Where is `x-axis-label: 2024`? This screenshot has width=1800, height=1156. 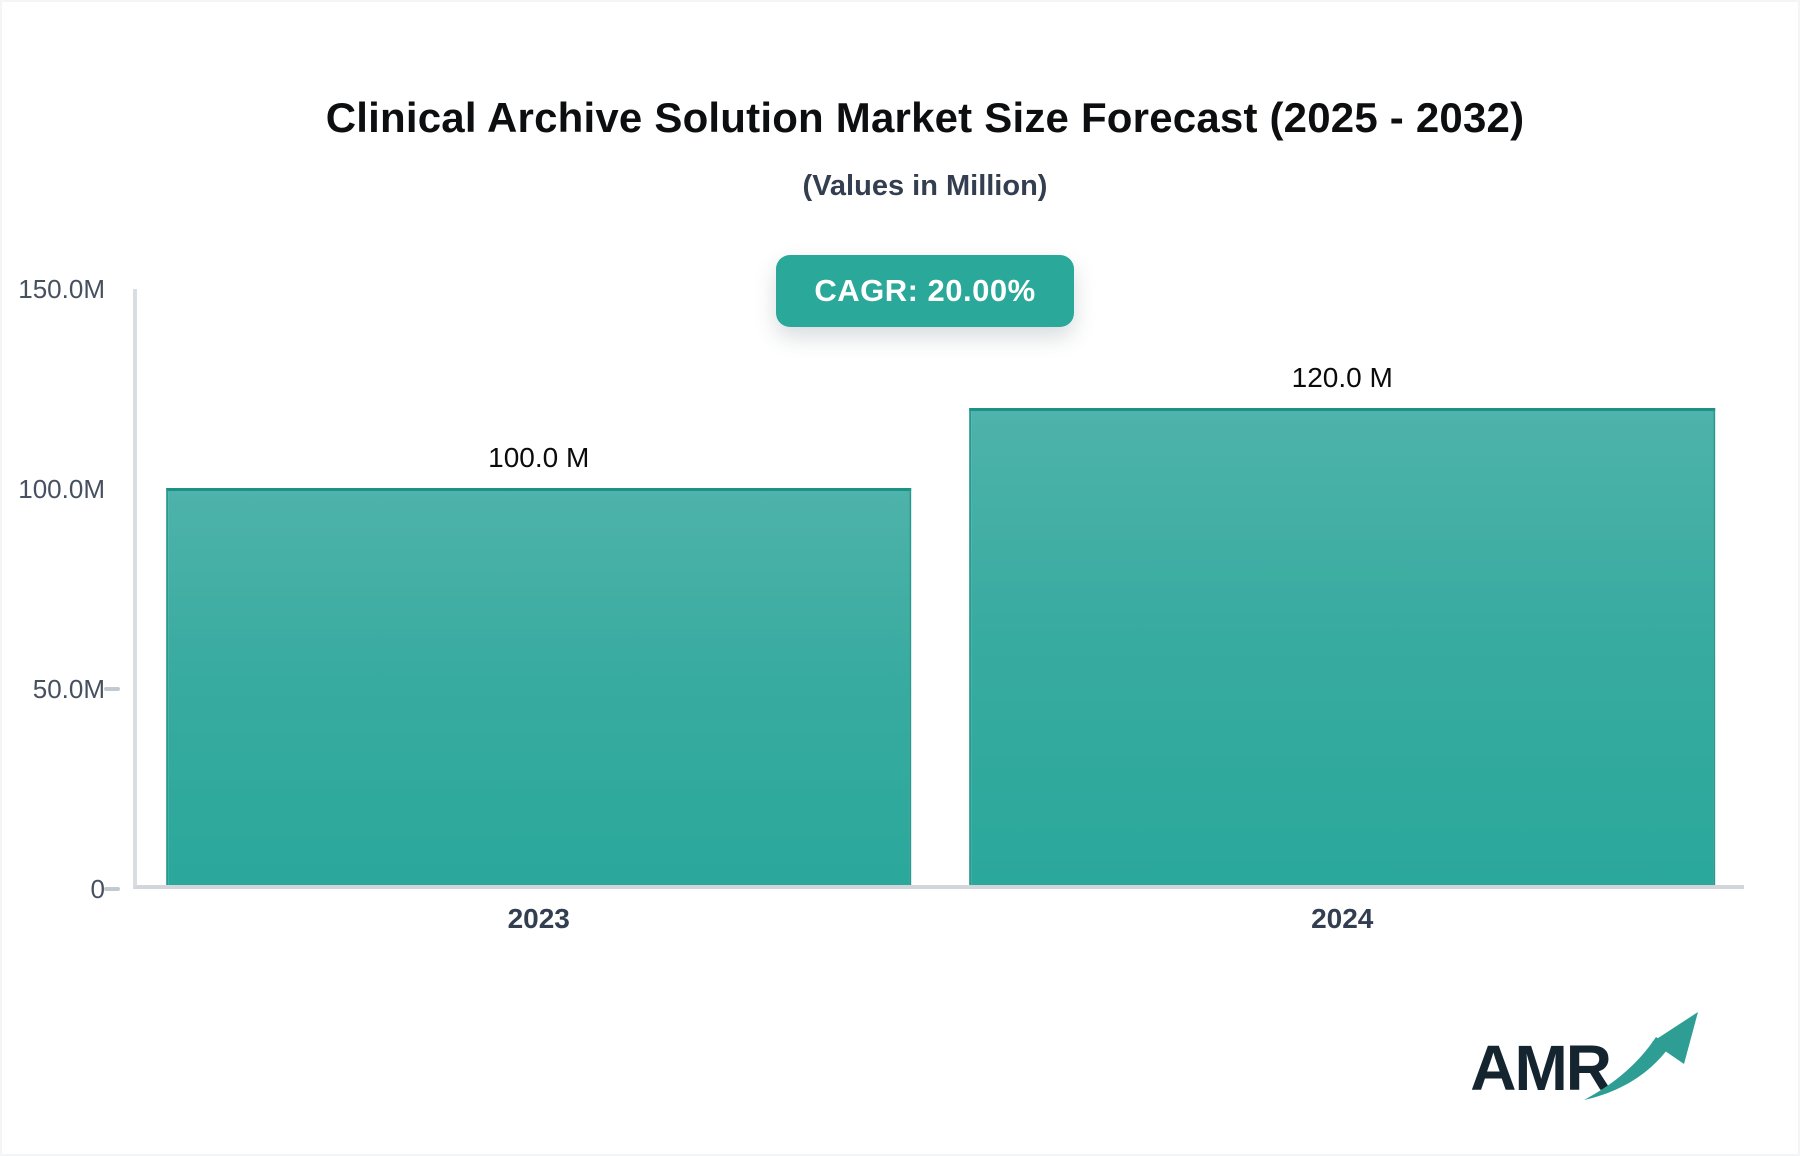 x-axis-label: 2024 is located at coordinates (1342, 918).